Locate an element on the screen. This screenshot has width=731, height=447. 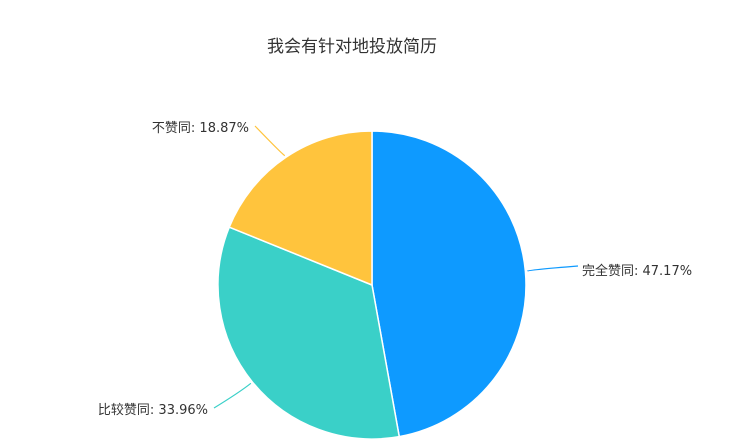
slice-label-0: 完全赞同: 47.17% is located at coordinates (637, 271).